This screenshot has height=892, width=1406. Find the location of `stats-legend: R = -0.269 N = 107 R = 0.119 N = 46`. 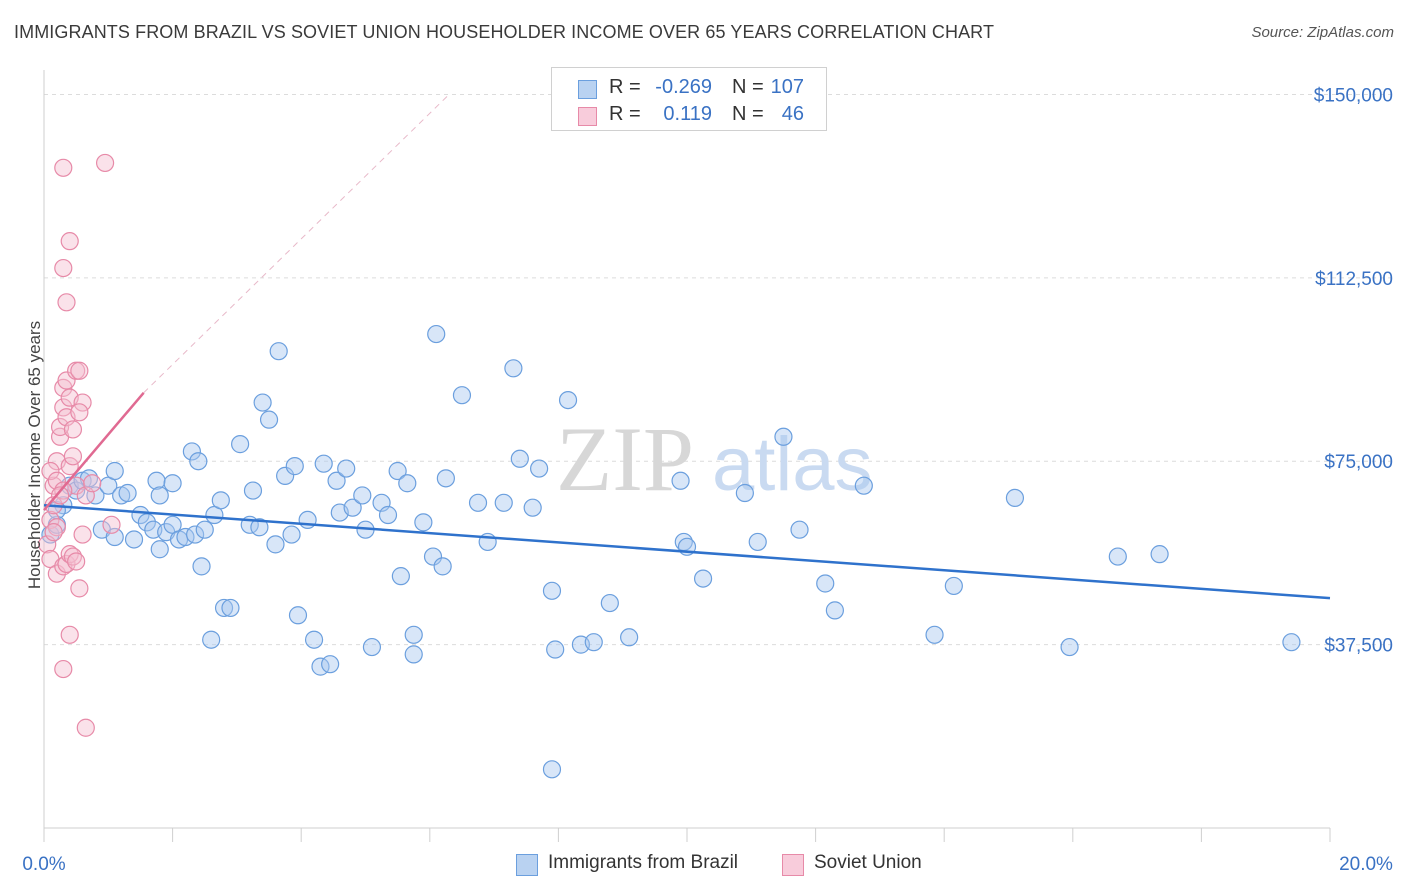

stats-legend: R = -0.269 N = 107 R = 0.119 N = 46 is located at coordinates (689, 99).